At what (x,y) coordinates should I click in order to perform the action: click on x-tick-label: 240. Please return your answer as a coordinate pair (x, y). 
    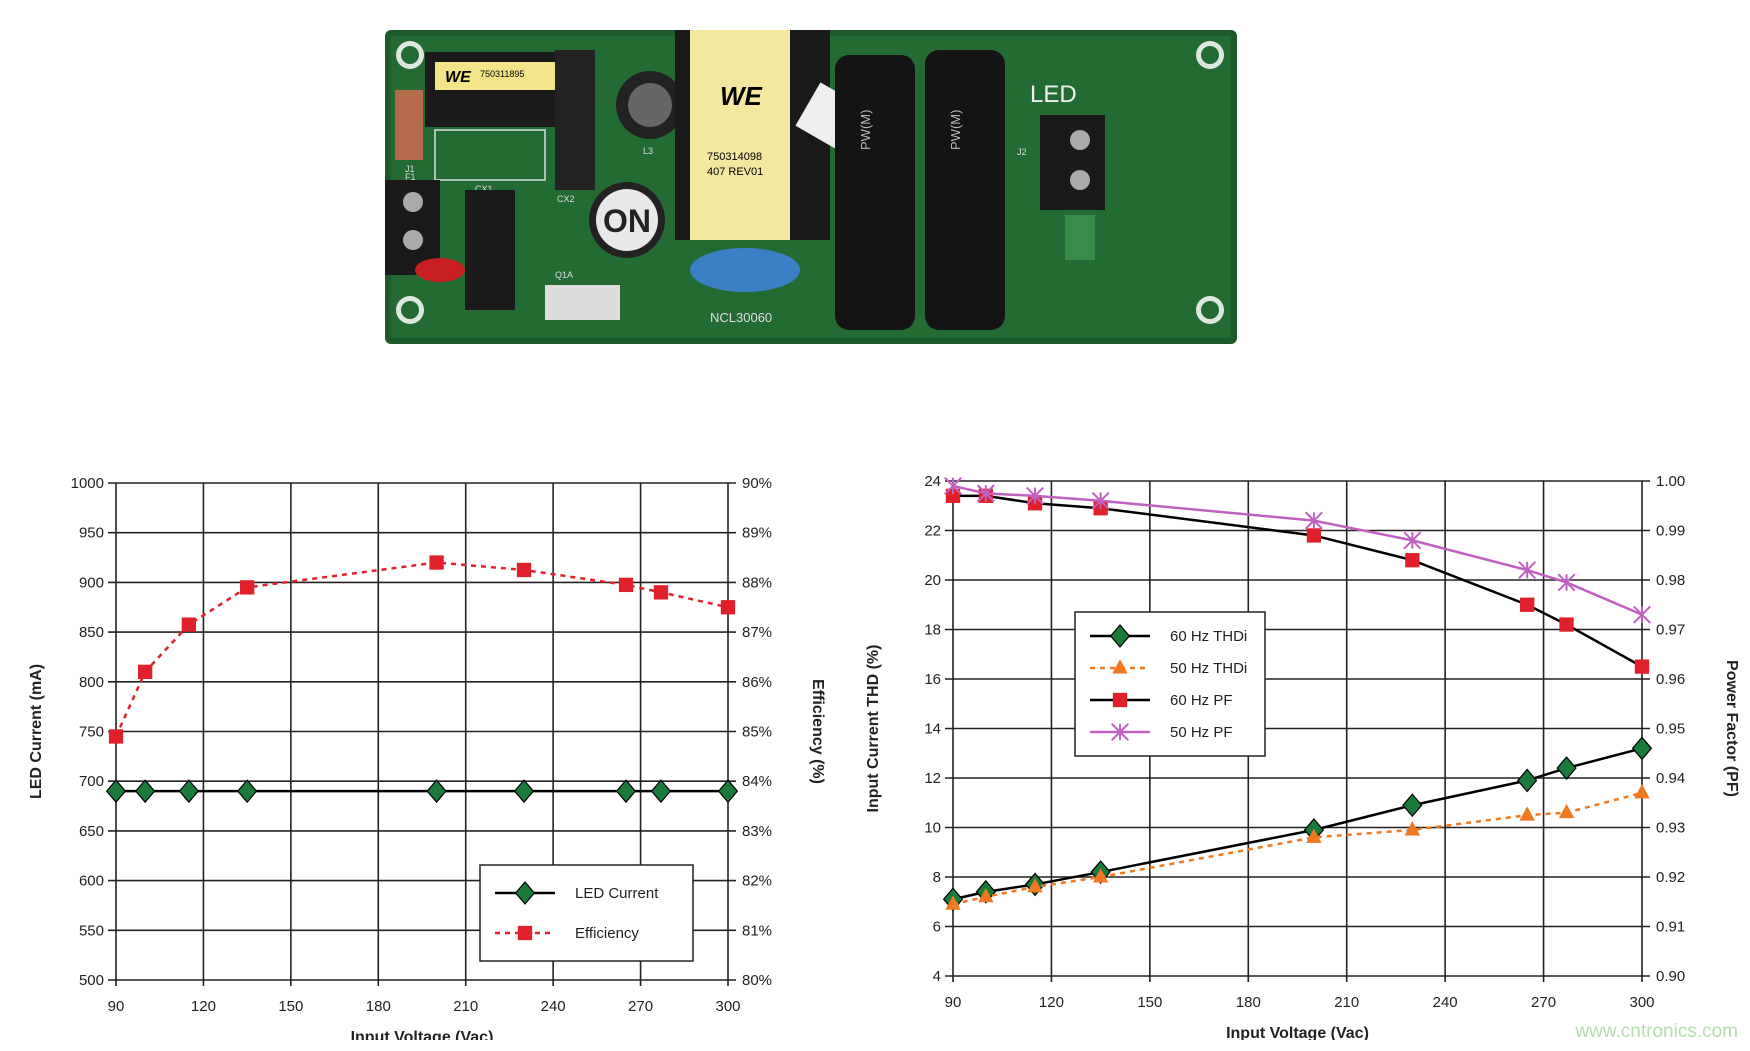
    Looking at the image, I should click on (553, 1006).